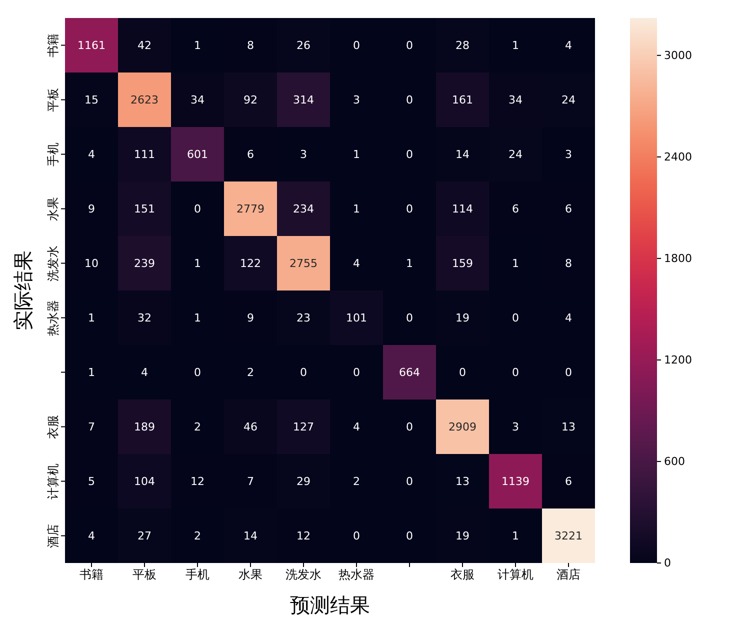 The width and height of the screenshot is (735, 630). What do you see at coordinates (516, 575) in the screenshot?
I see `x-tick-label: 计算机` at bounding box center [516, 575].